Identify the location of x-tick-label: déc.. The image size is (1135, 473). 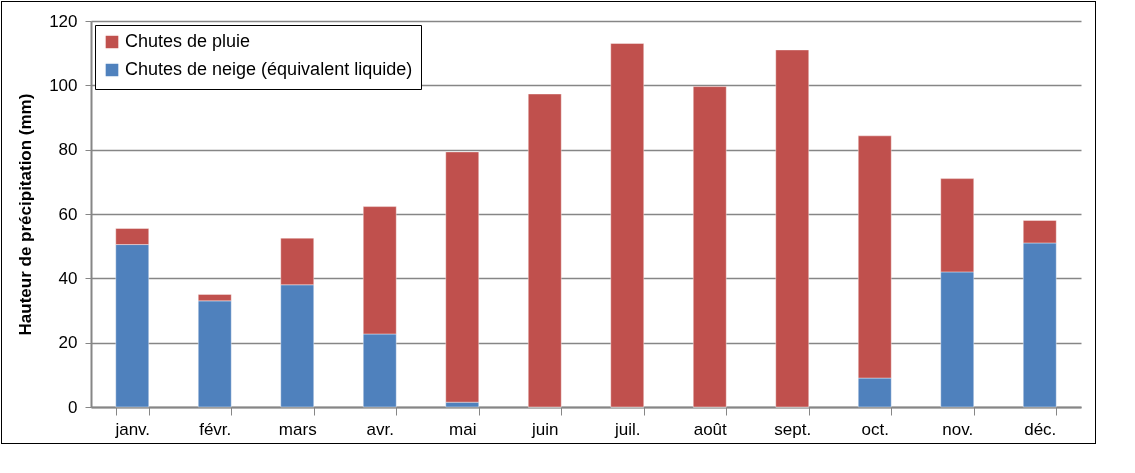
(1040, 429).